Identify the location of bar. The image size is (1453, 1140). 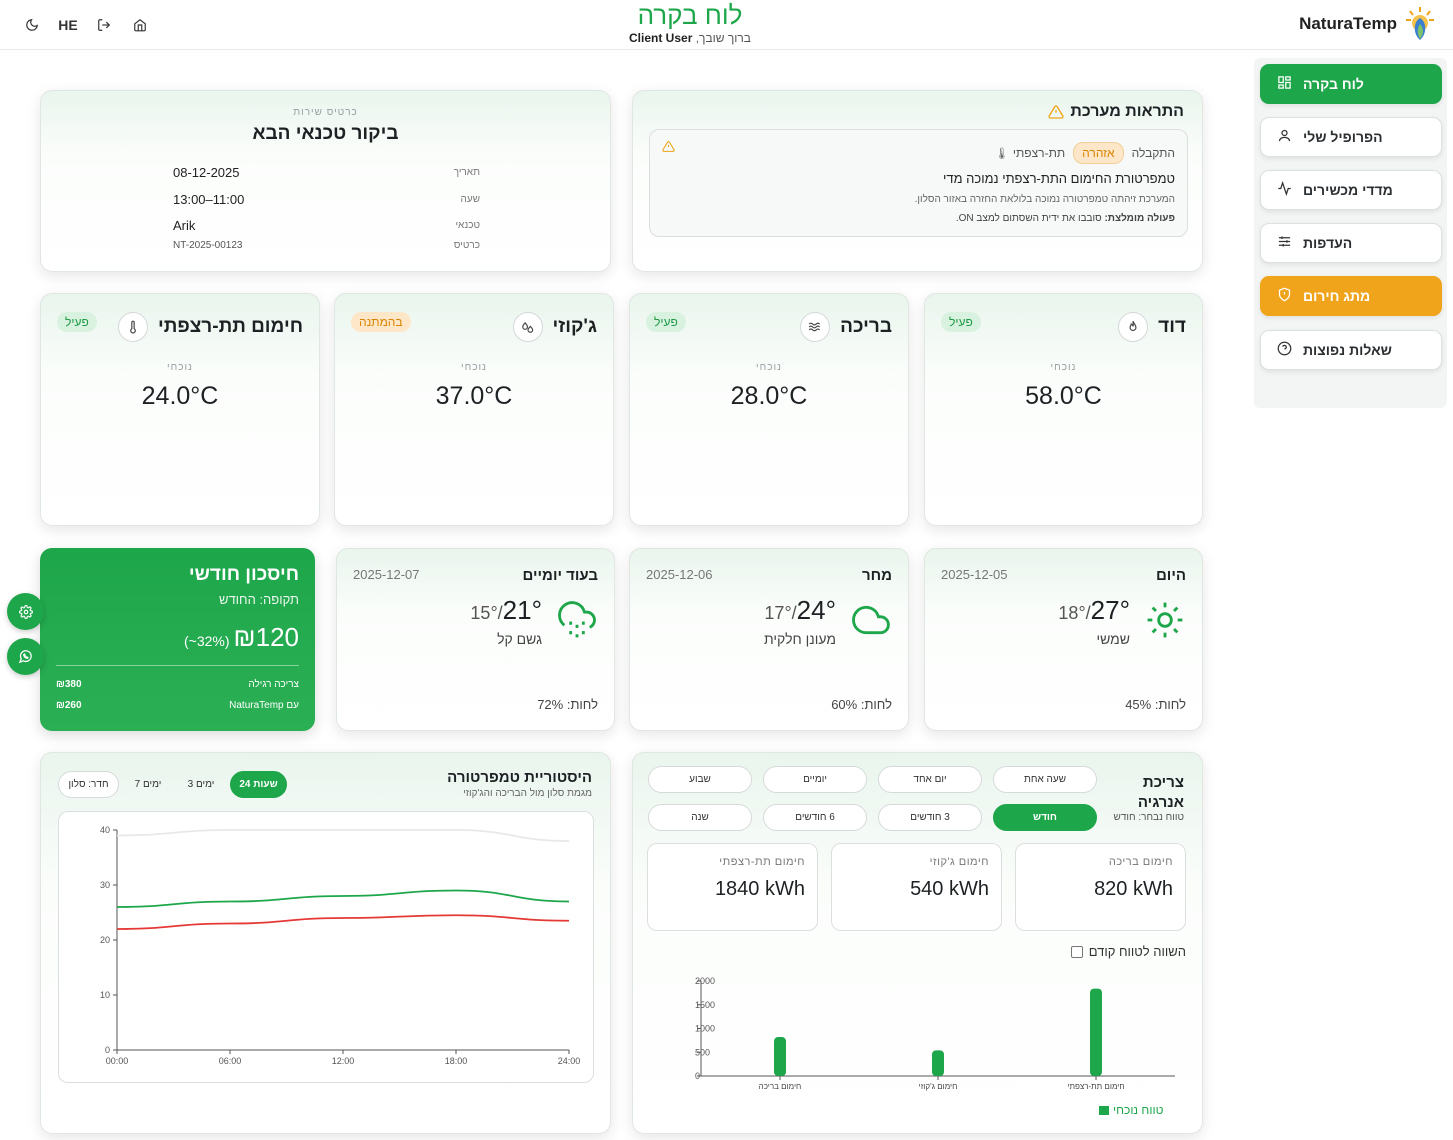
(1096, 1032).